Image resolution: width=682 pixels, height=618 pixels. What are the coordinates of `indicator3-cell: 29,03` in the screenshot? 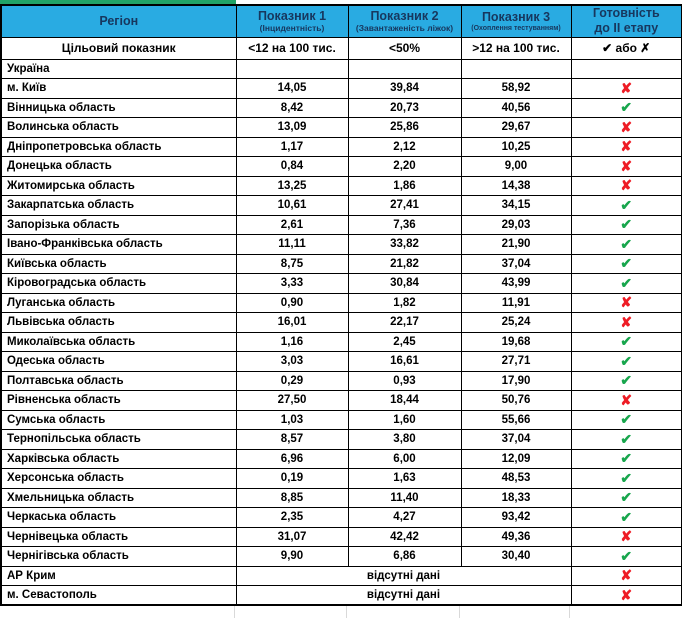 It's located at (516, 224).